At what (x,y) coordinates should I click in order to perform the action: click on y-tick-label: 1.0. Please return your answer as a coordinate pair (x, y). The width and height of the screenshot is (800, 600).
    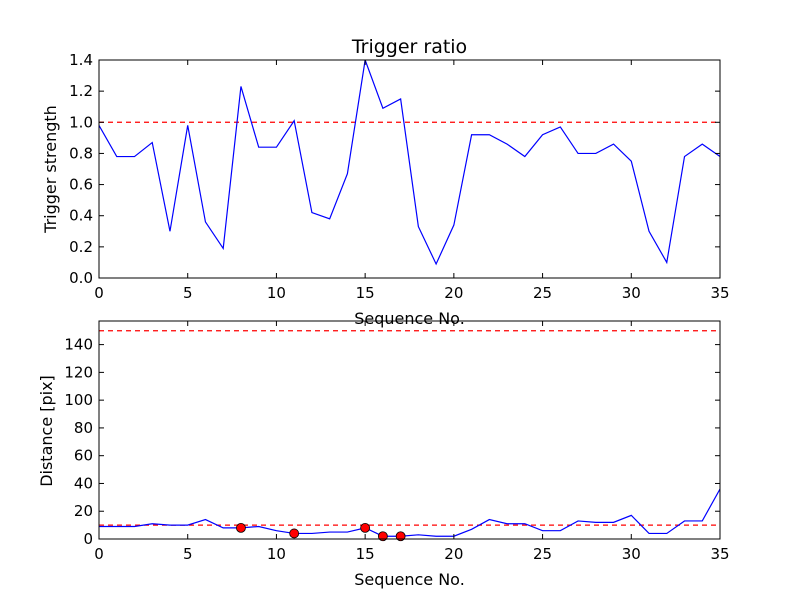
    Looking at the image, I should click on (81, 122).